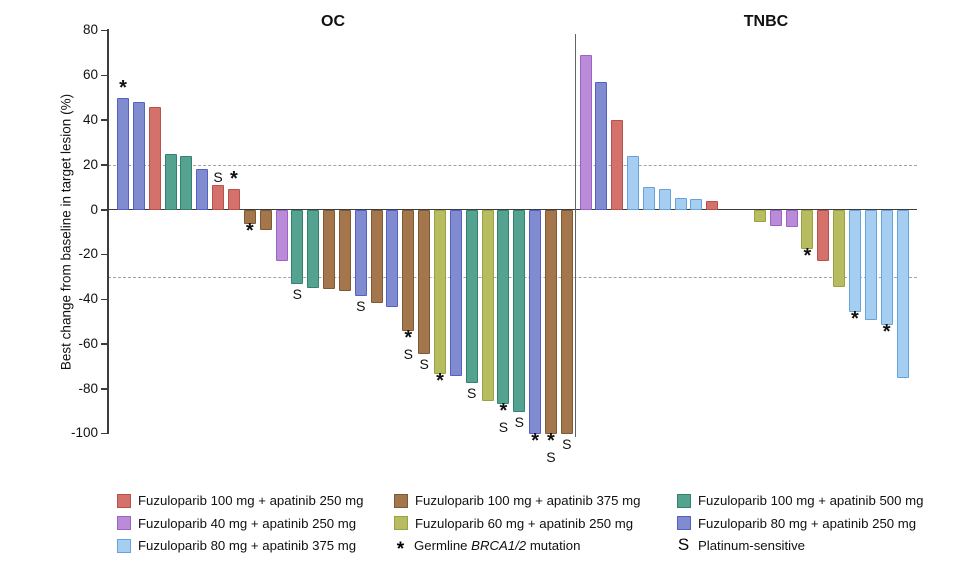 The height and width of the screenshot is (578, 976). What do you see at coordinates (124, 523) in the screenshot?
I see `legend-swatch-purple` at bounding box center [124, 523].